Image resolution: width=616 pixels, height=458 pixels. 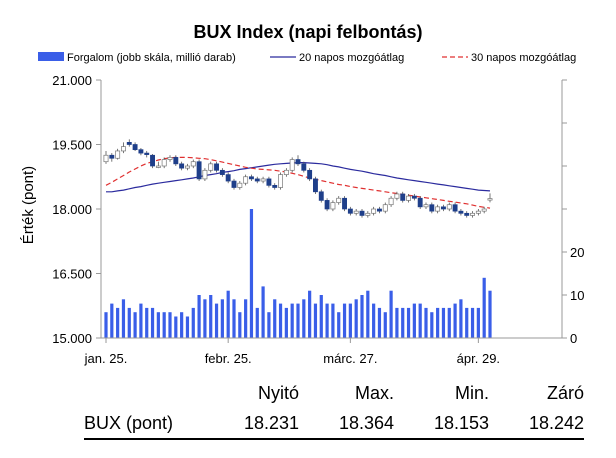 I want to click on stats-header-row: Nyitó Max. Min. Záró, so click(x=334, y=393).